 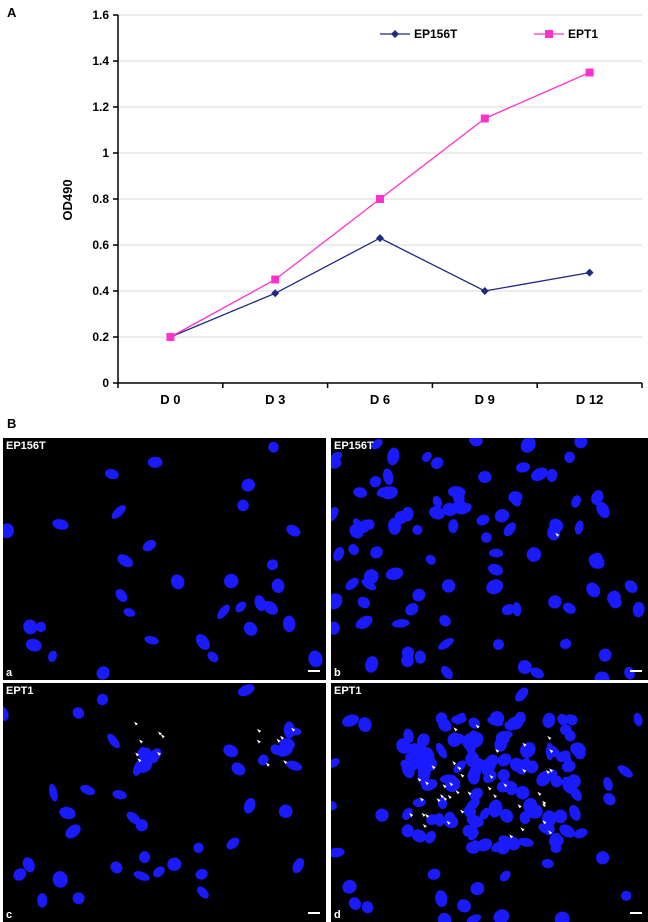 What do you see at coordinates (380, 287) in the screenshot?
I see `series-line-ep156t` at bounding box center [380, 287].